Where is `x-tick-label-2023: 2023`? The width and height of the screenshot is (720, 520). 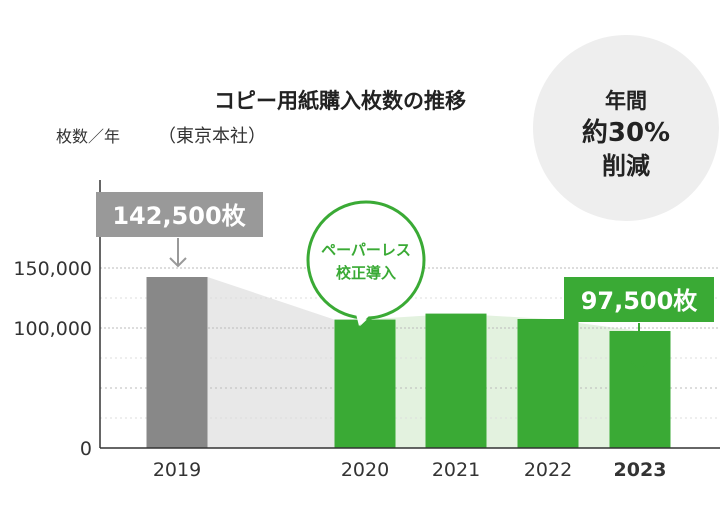 x-tick-label-2023: 2023 is located at coordinates (640, 470).